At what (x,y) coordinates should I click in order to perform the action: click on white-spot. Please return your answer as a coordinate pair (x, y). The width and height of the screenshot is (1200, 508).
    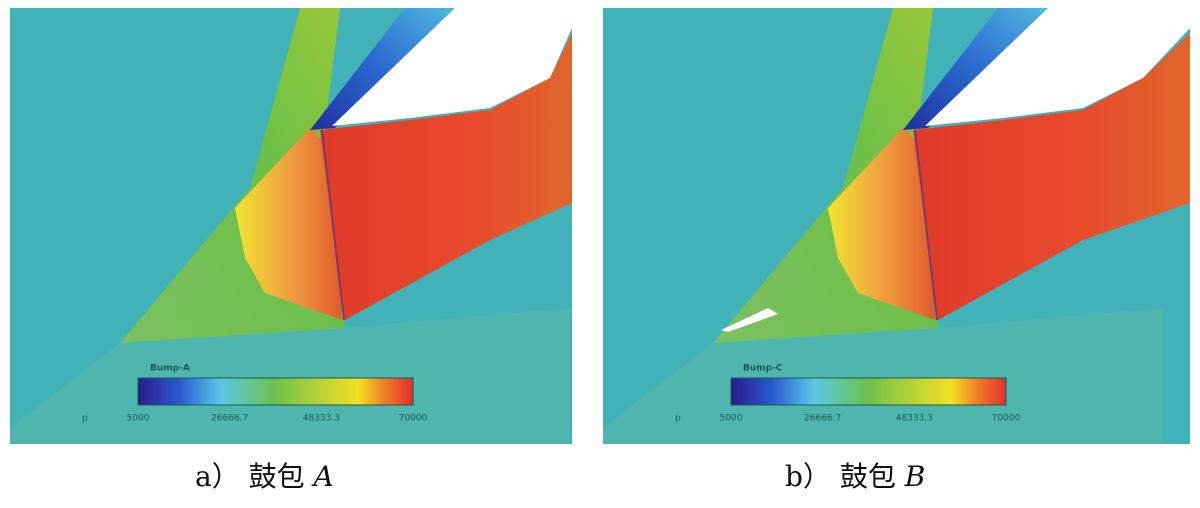
    Looking at the image, I should click on (749, 320).